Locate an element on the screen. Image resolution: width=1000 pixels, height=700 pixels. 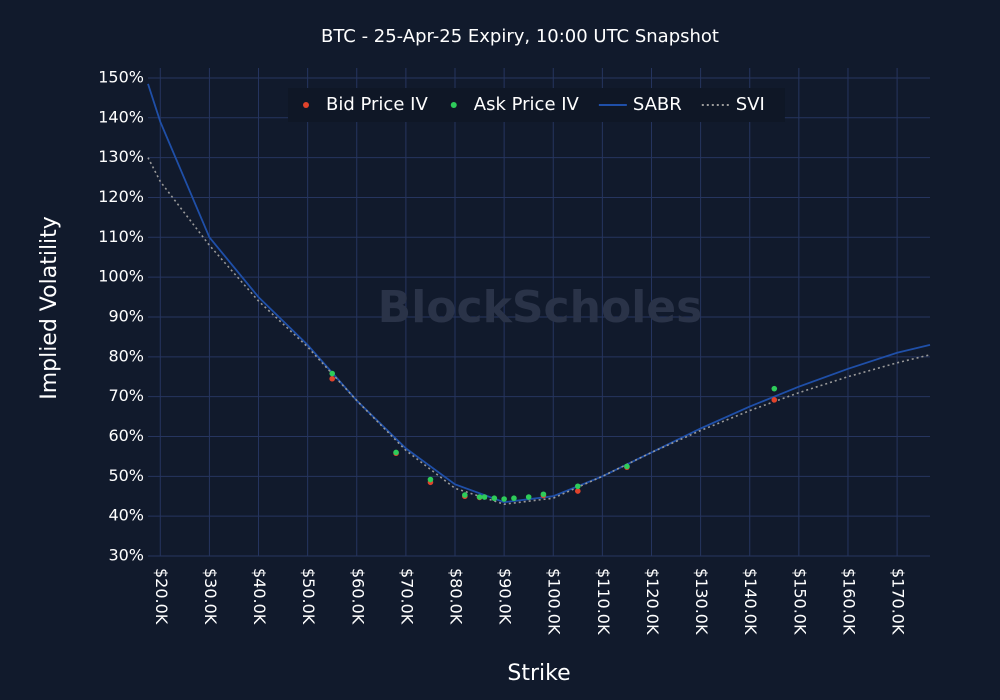
y-tick-label: 60% is located at coordinates (126, 435).